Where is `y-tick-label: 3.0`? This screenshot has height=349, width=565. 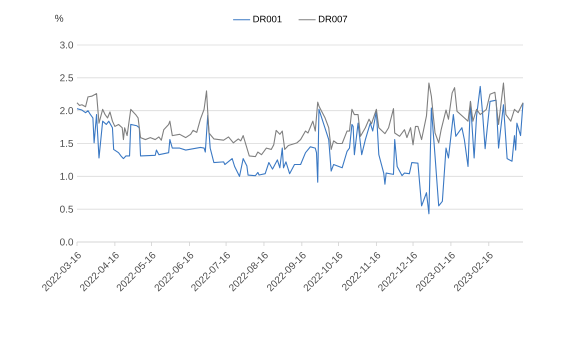
y-tick-label: 3.0 is located at coordinates (67, 45).